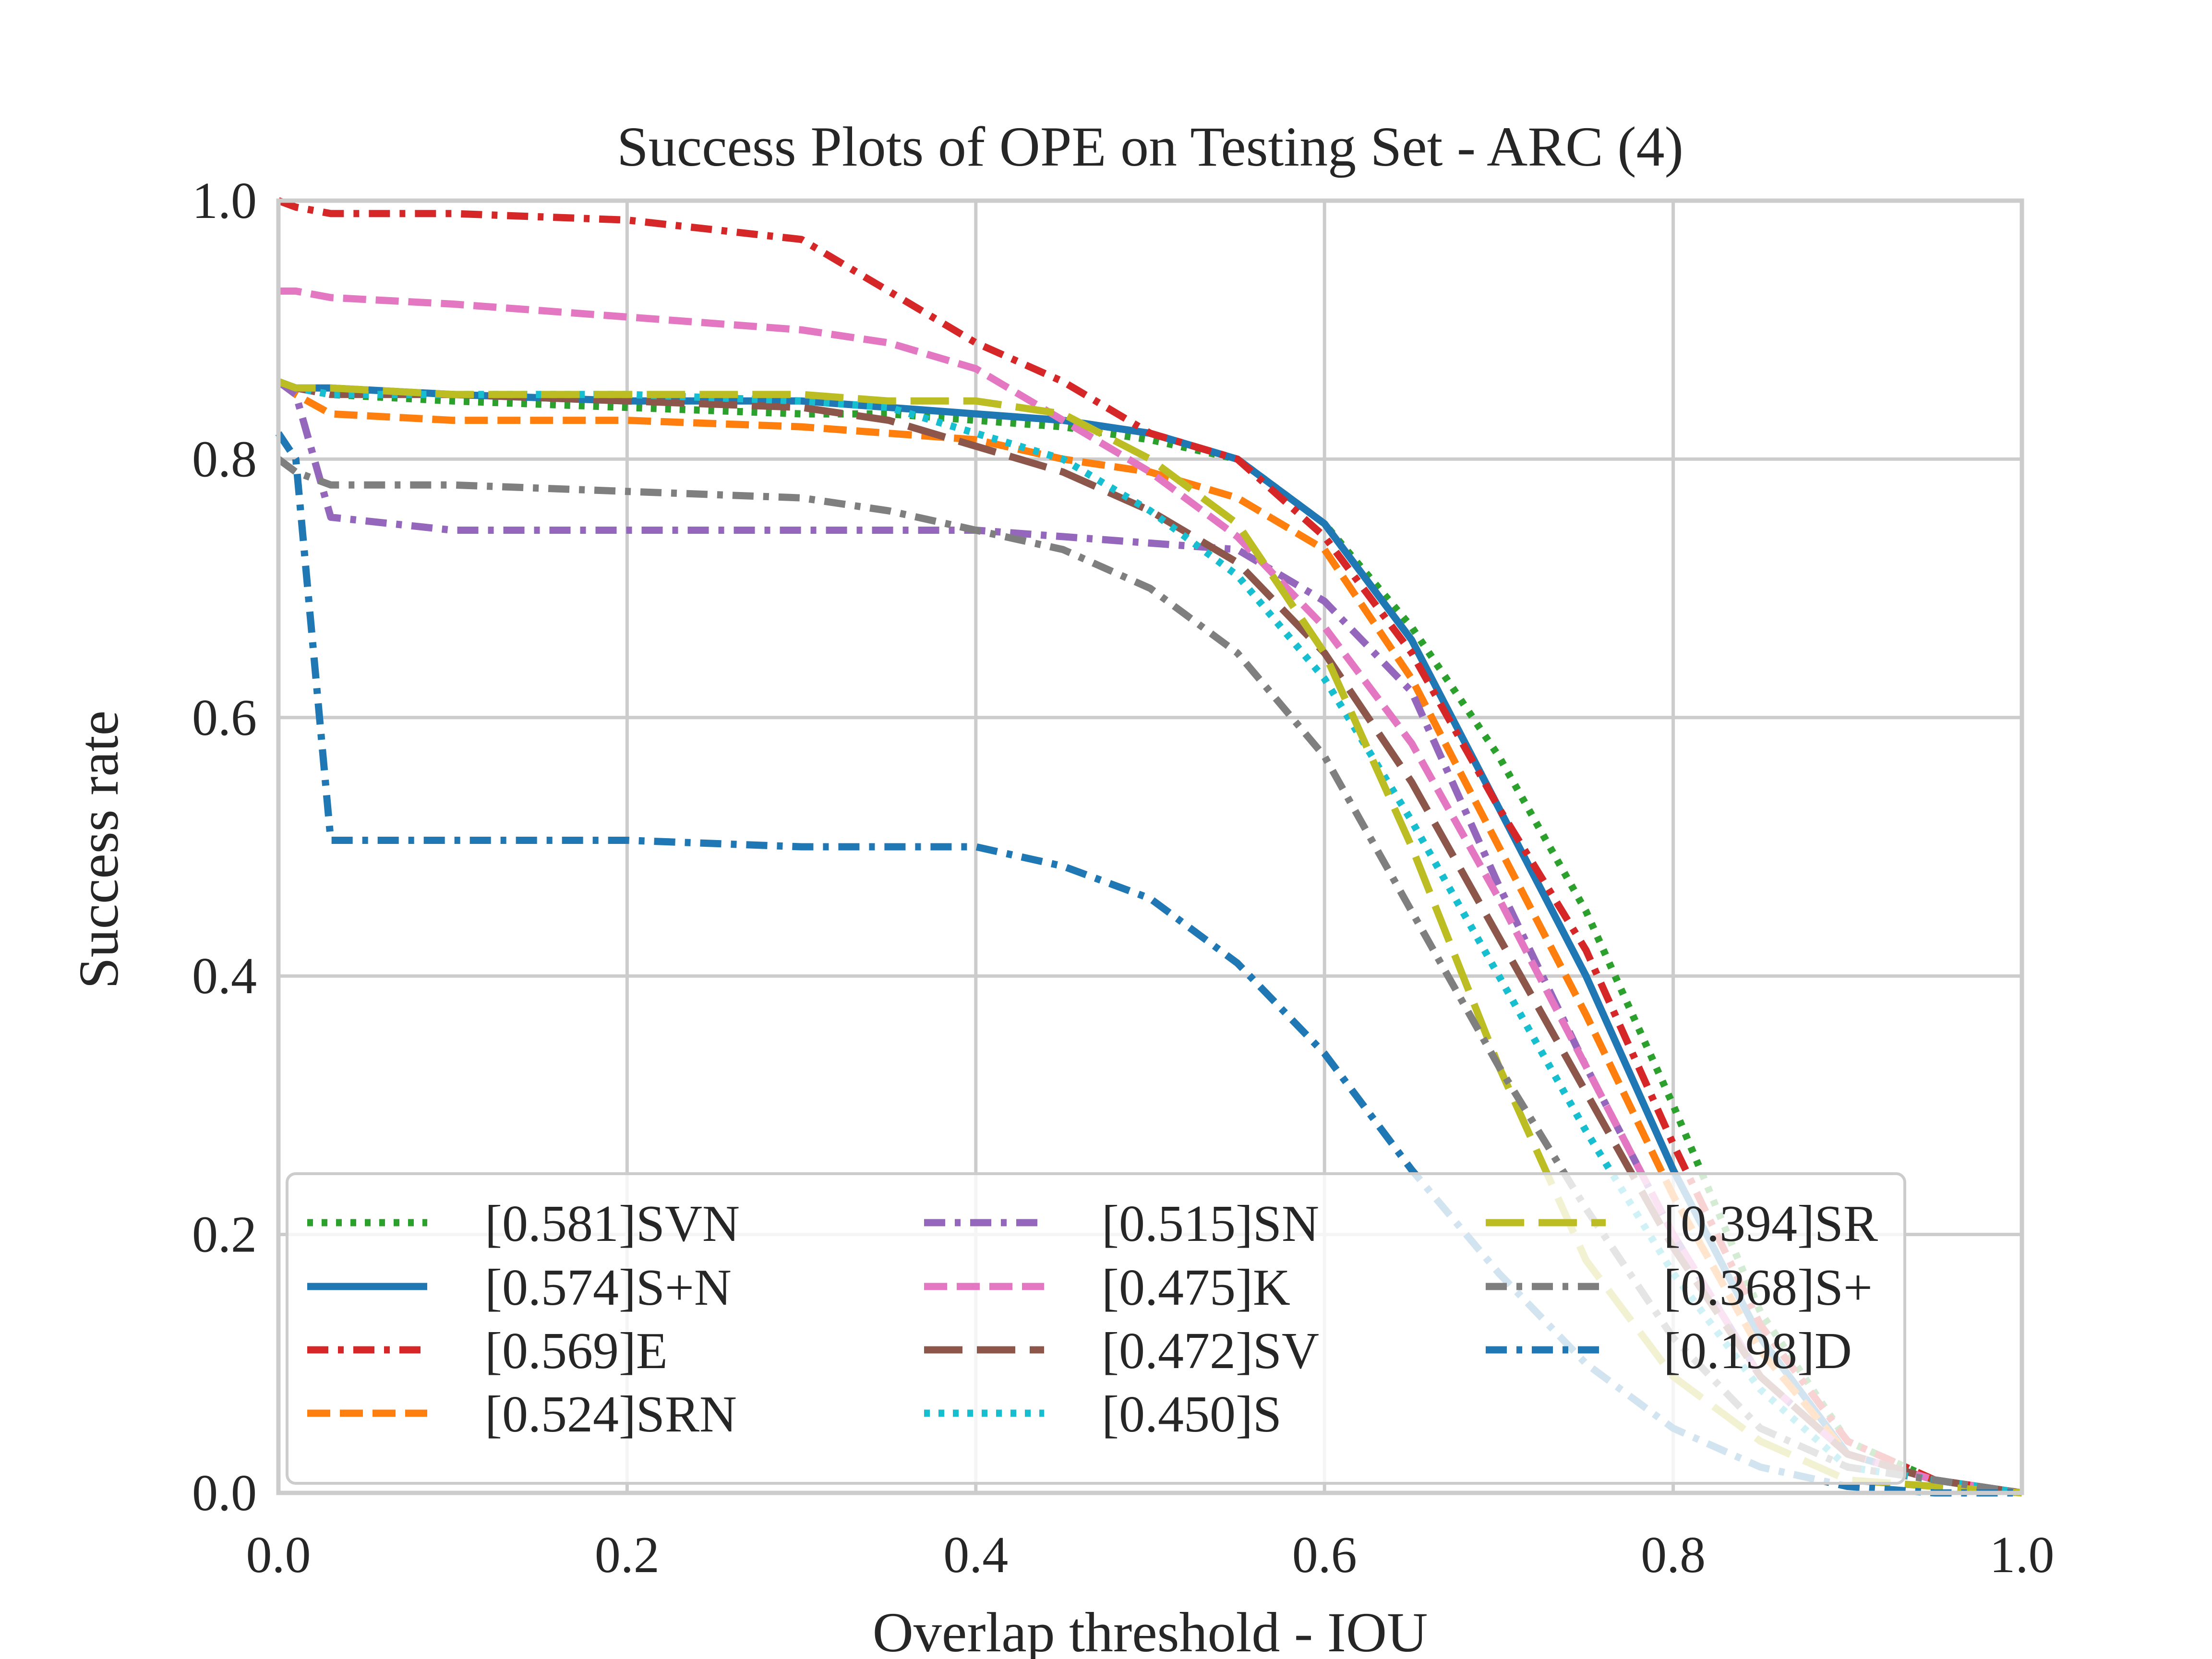 The width and height of the screenshot is (2212, 1659). What do you see at coordinates (1771, 1223) in the screenshot?
I see `legend-label: [0.394]SR` at bounding box center [1771, 1223].